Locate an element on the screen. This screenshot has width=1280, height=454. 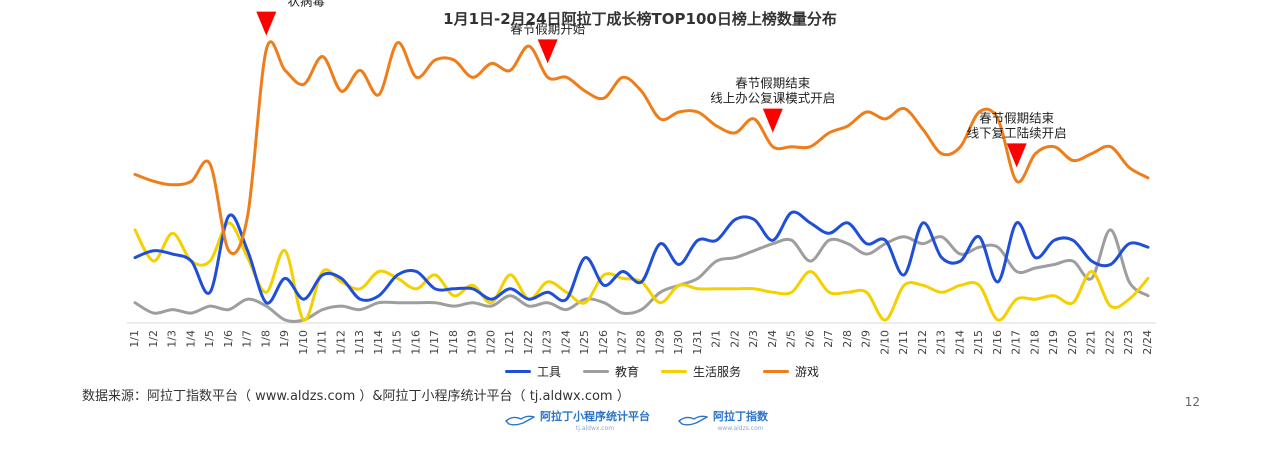
x-tick-label: 2/21 is located at coordinates (1091, 342).